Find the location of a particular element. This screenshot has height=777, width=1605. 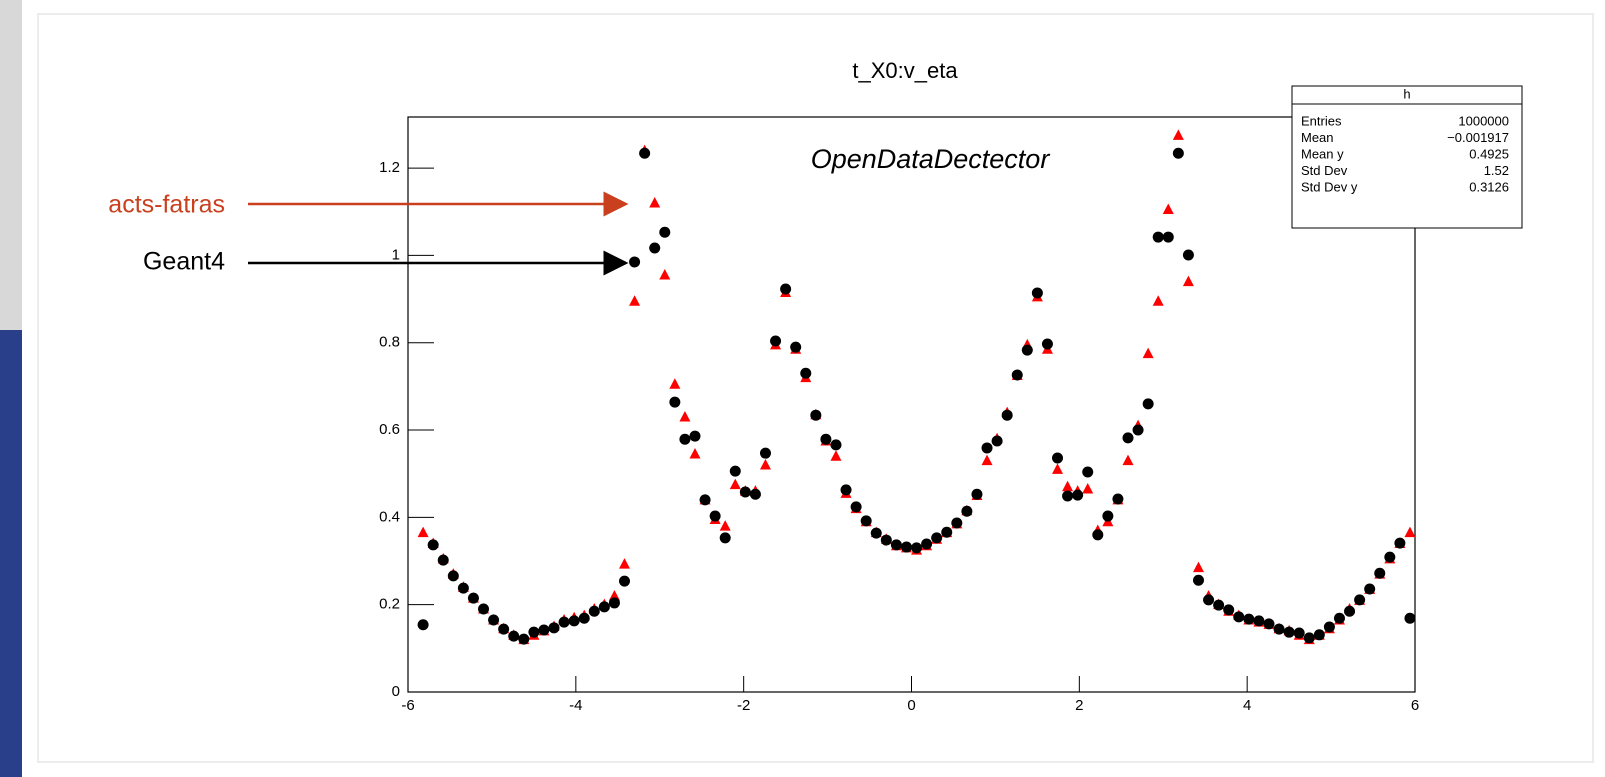

y-tick-label: 0.2 is located at coordinates (389, 604).